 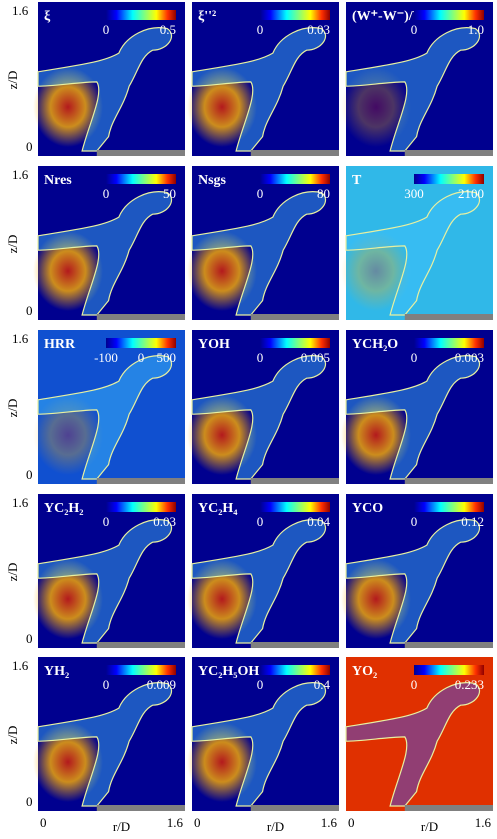 What do you see at coordinates (367, 508) in the screenshot?
I see `panel-label: YCO` at bounding box center [367, 508].